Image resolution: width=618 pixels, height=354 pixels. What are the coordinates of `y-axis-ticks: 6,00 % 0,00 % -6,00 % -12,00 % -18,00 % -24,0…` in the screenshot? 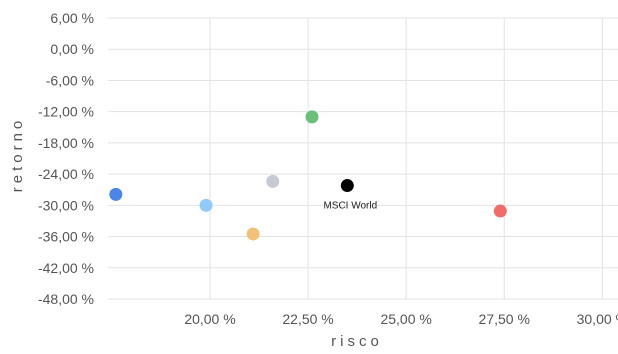 It's located at (66, 158).